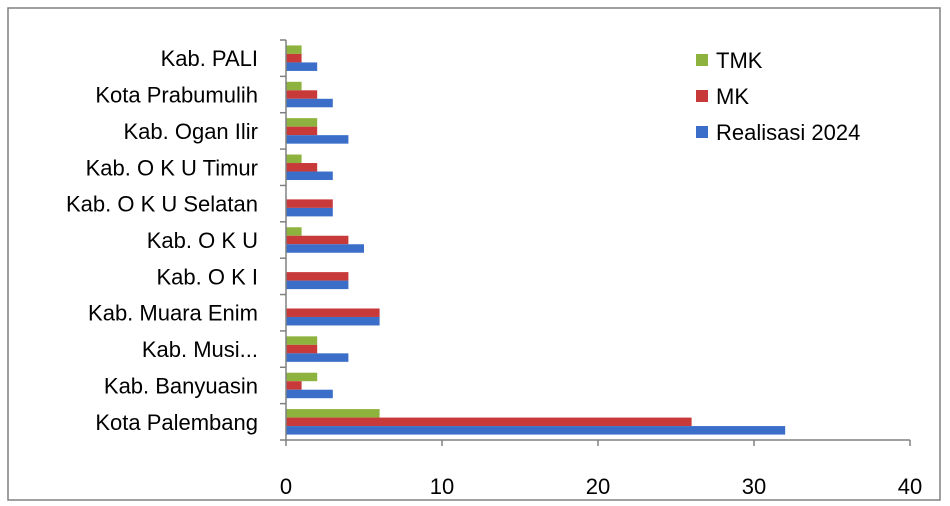 The height and width of the screenshot is (506, 950). What do you see at coordinates (732, 96) in the screenshot?
I see `legend-label-mk: MK` at bounding box center [732, 96].